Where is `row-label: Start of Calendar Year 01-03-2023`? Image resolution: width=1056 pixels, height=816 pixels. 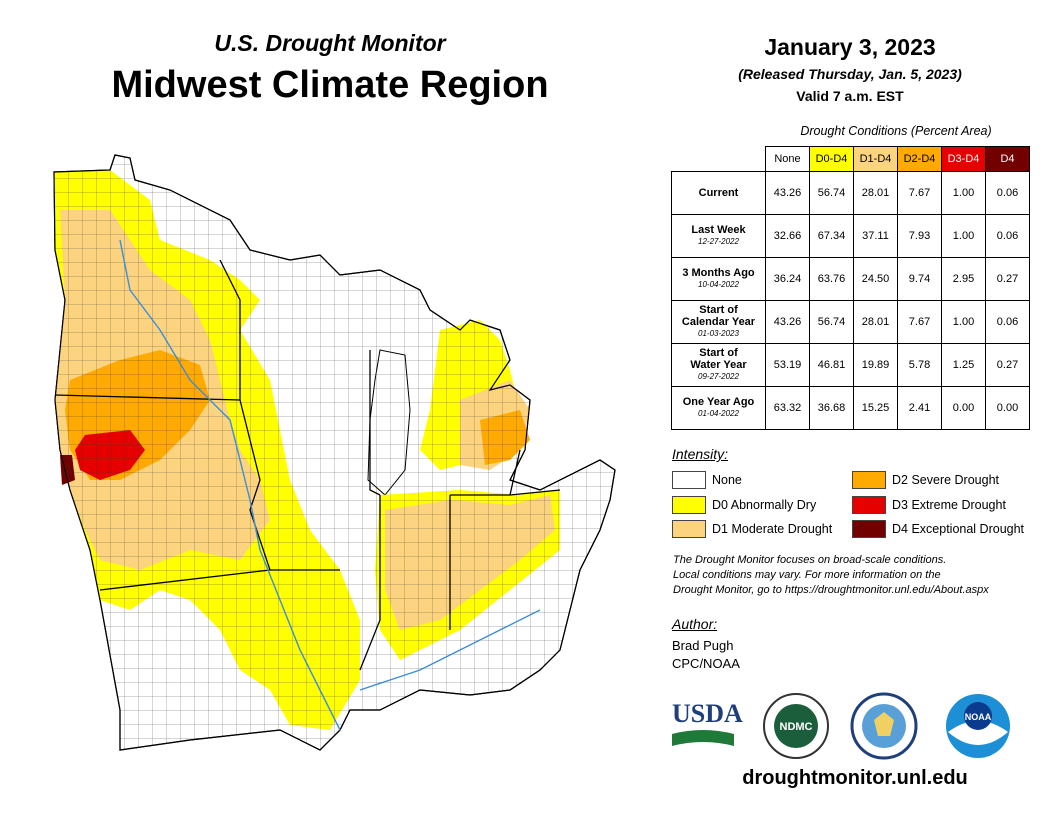 row-label: Start of Calendar Year 01-03-2023 is located at coordinates (718, 322).